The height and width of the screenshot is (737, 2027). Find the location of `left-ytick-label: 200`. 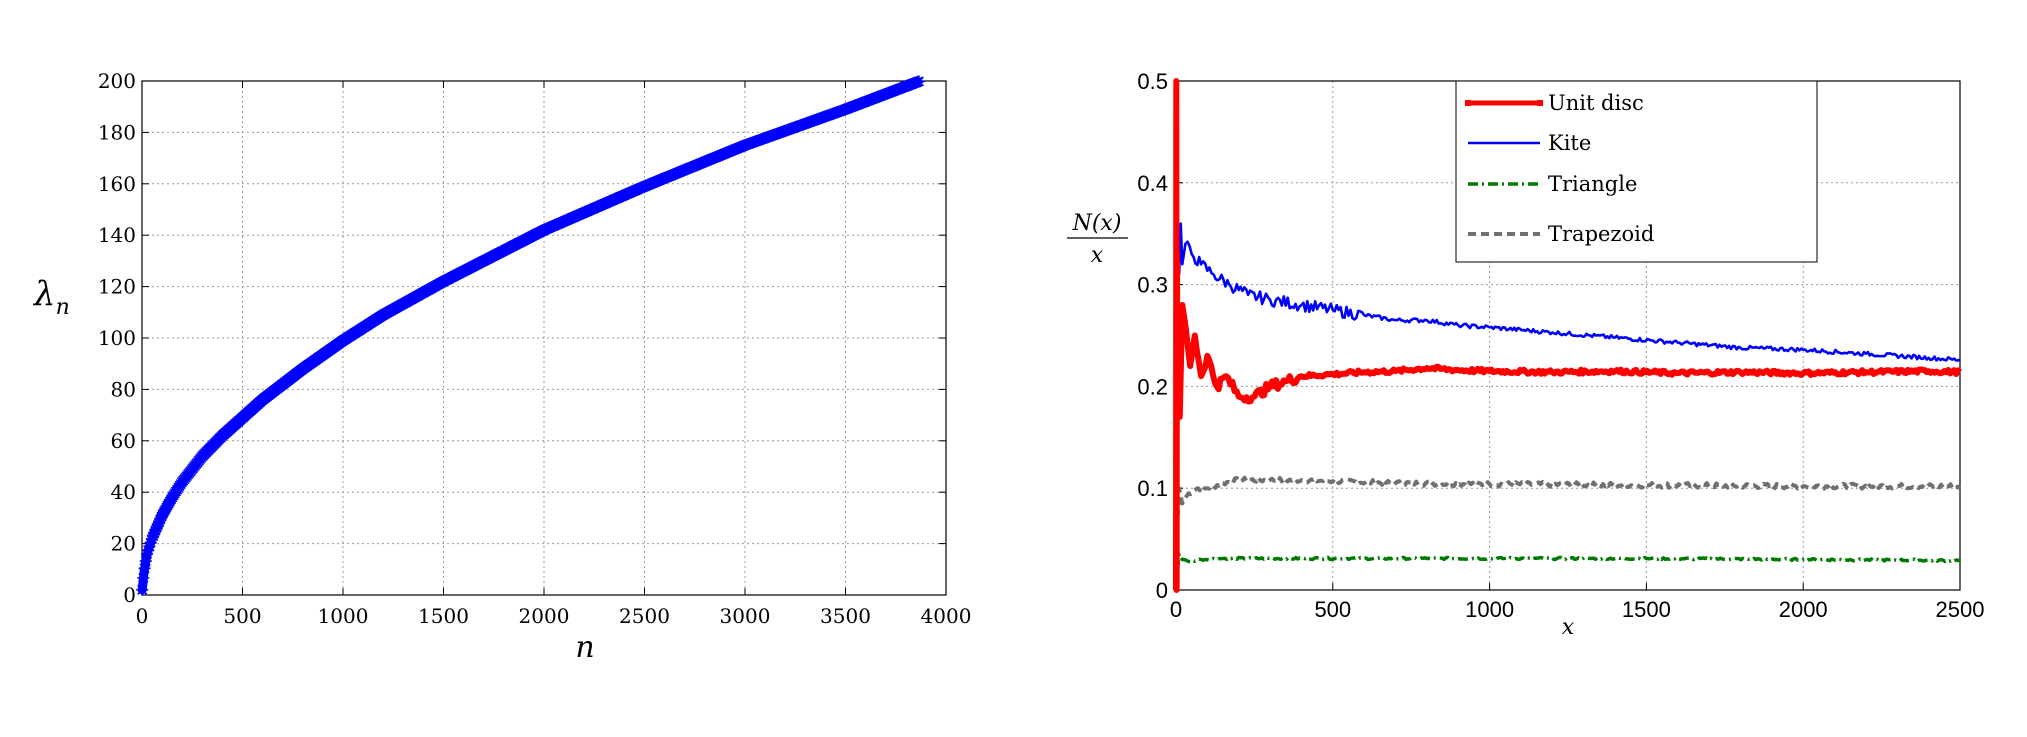

left-ytick-label: 200 is located at coordinates (117, 81).